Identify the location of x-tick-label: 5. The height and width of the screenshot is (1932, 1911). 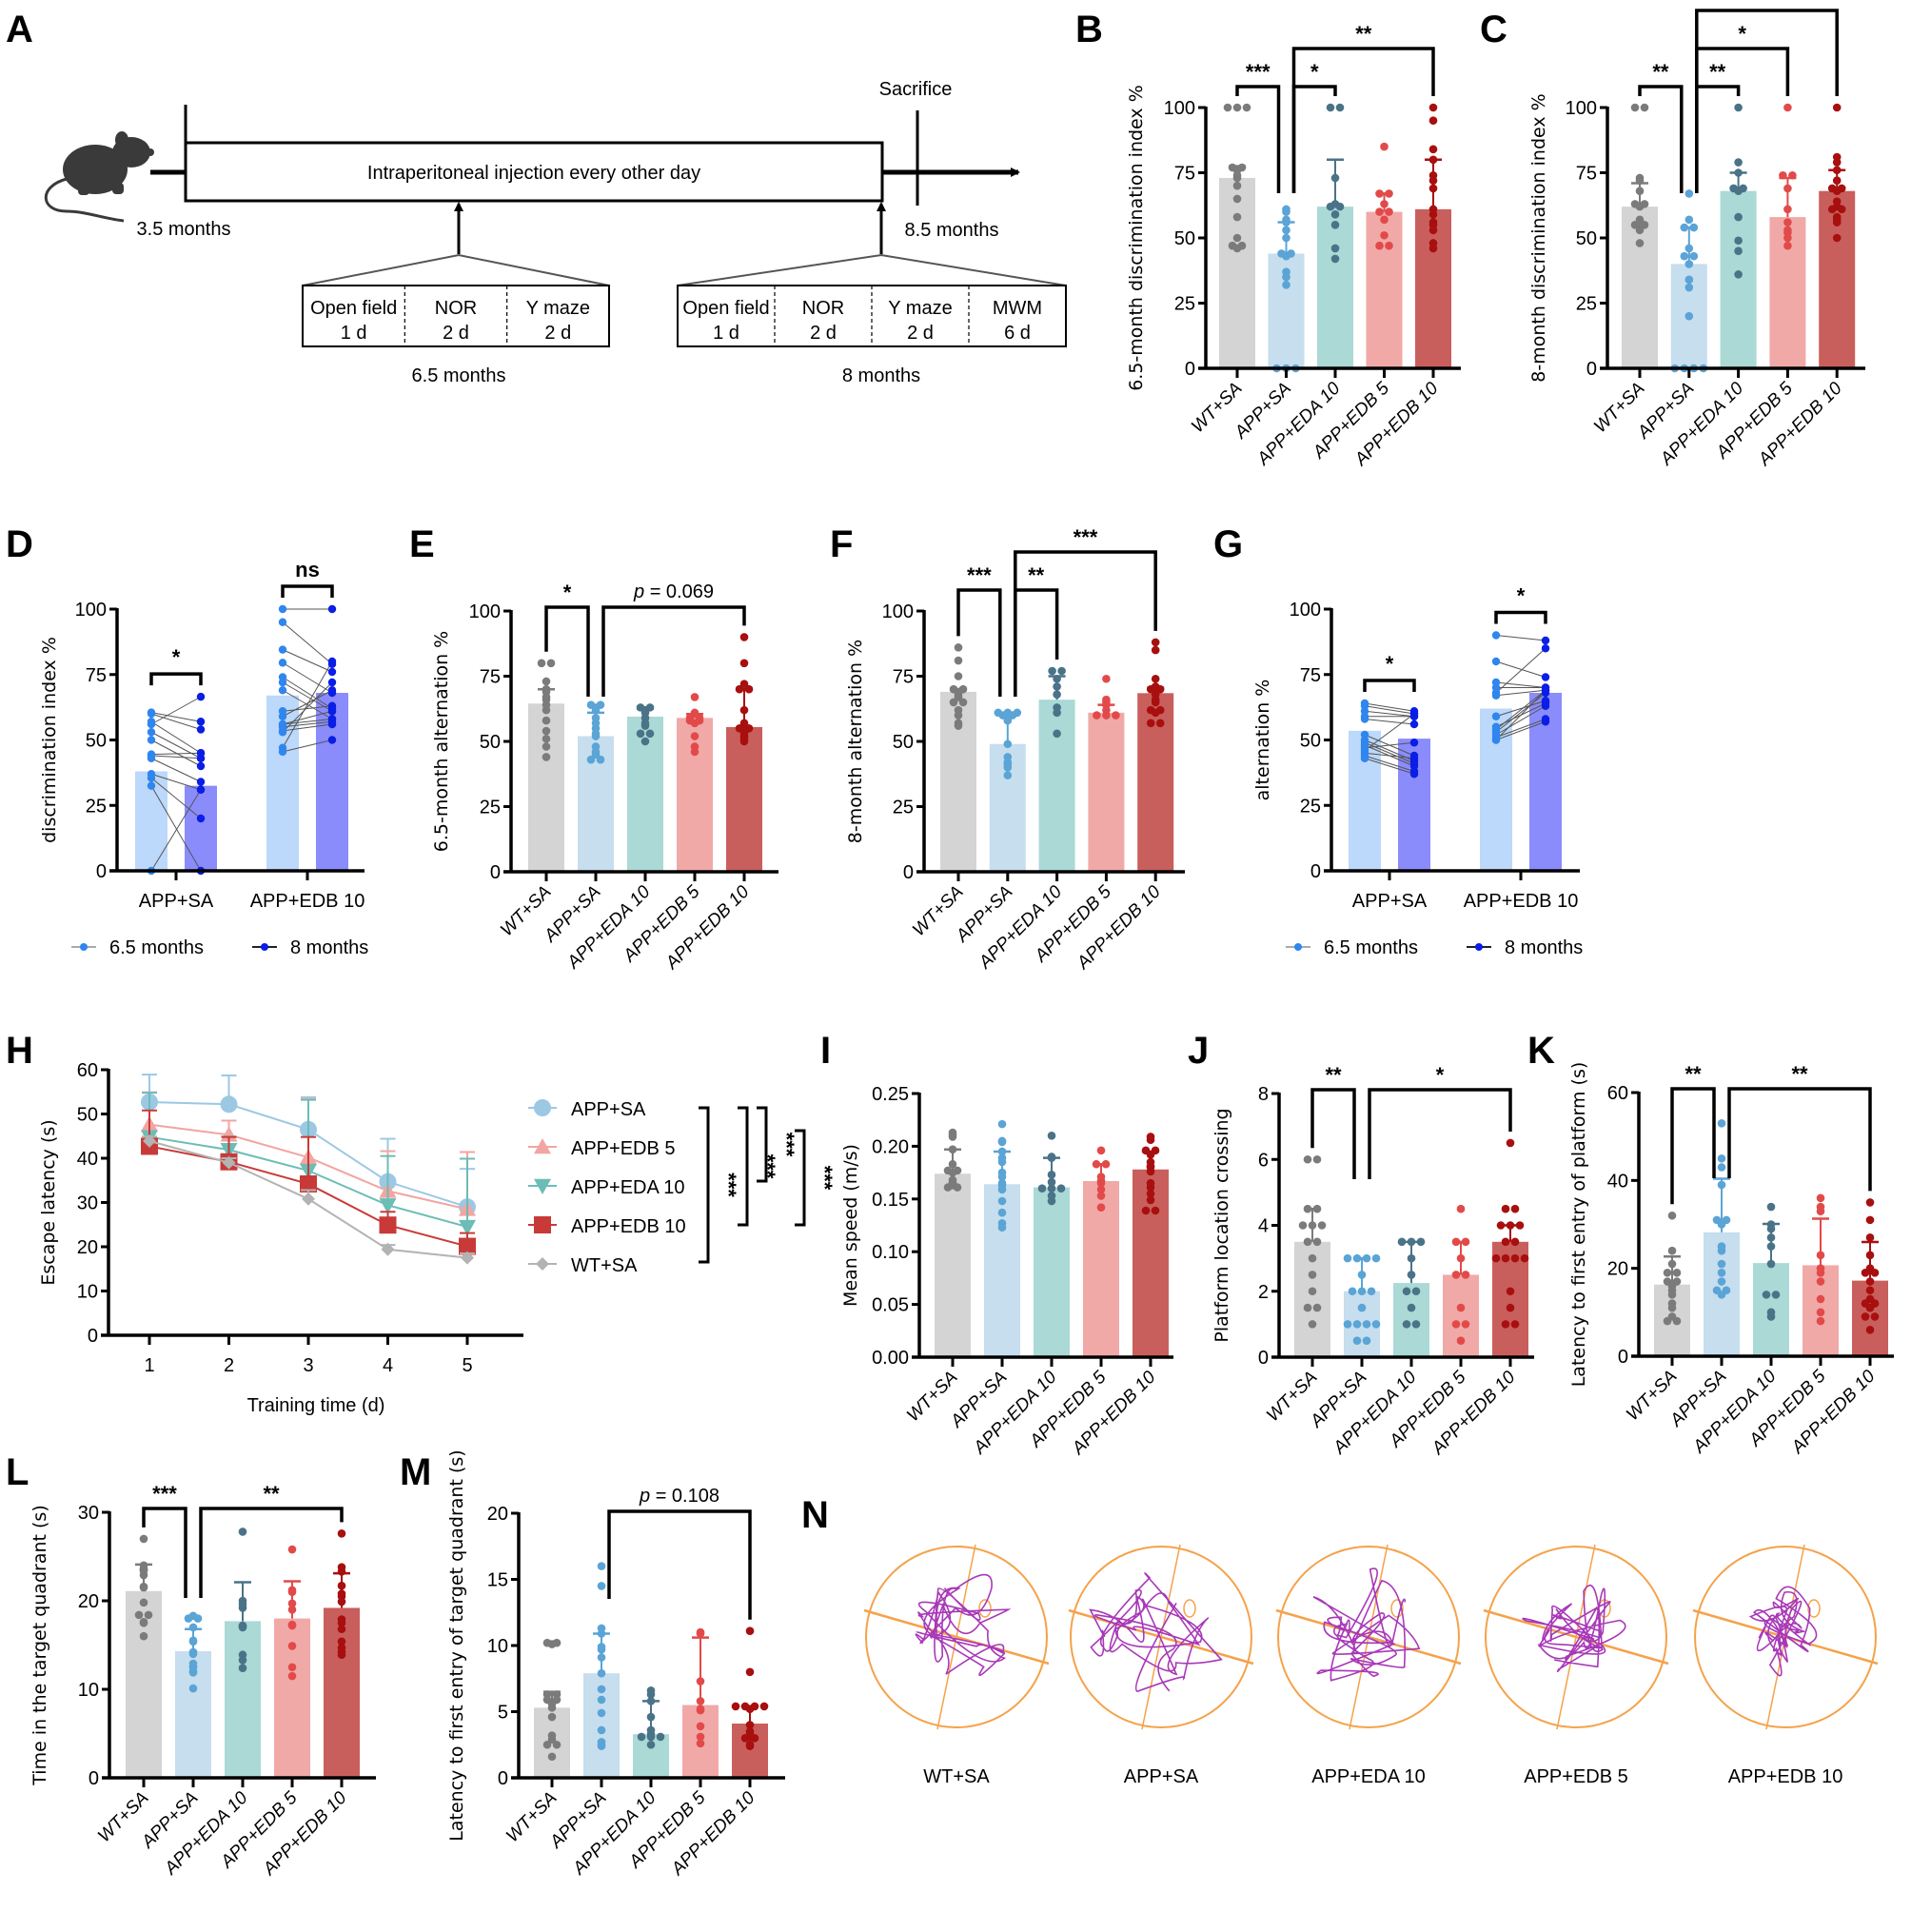
(467, 1365).